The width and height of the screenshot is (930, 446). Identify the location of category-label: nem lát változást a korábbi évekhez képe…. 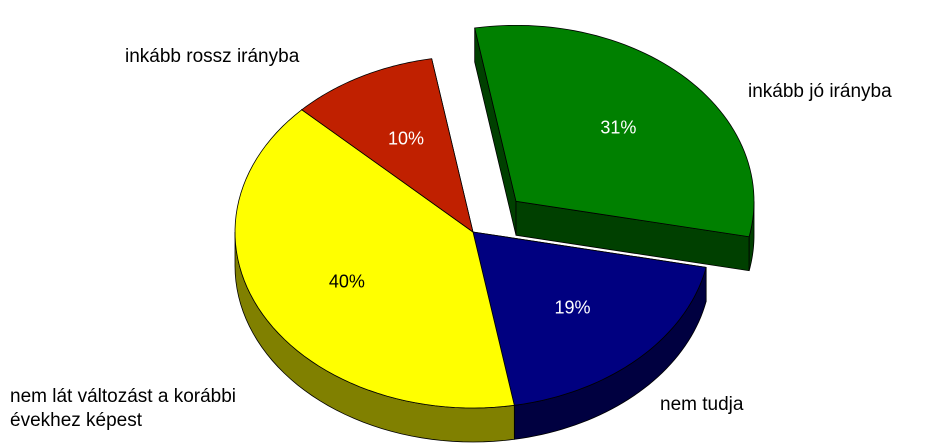
(123, 408).